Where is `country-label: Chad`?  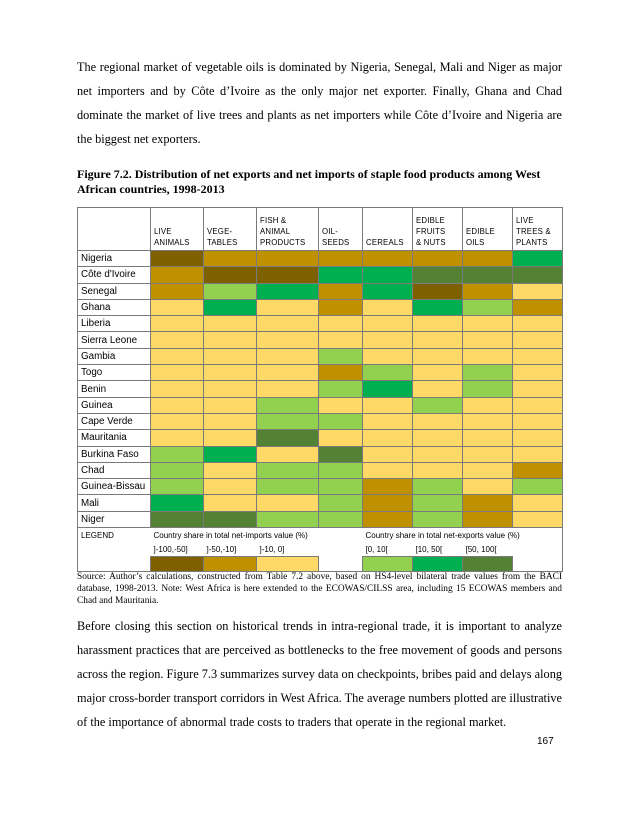 country-label: Chad is located at coordinates (114, 470).